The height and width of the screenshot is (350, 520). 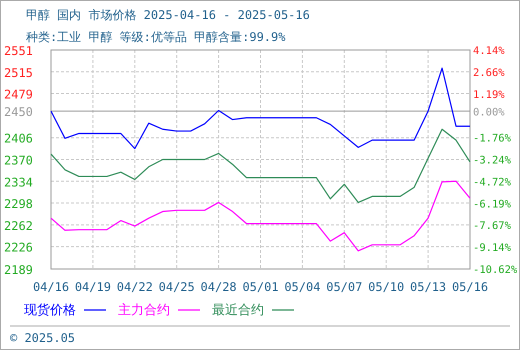 What do you see at coordinates (50, 310) in the screenshot?
I see `legend-label: 现货价格` at bounding box center [50, 310].